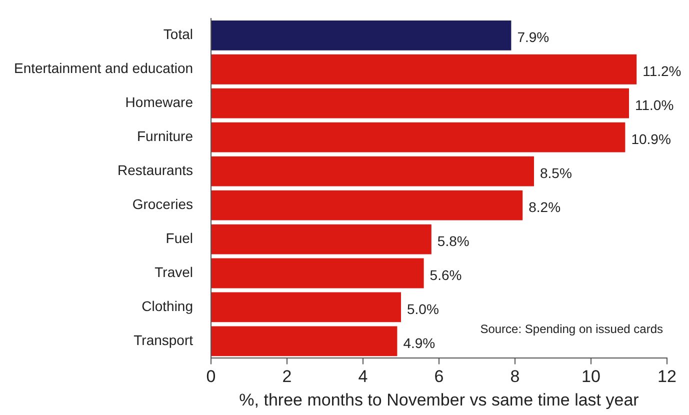 This screenshot has width=689, height=415. I want to click on data-label: 8.5%, so click(556, 173).